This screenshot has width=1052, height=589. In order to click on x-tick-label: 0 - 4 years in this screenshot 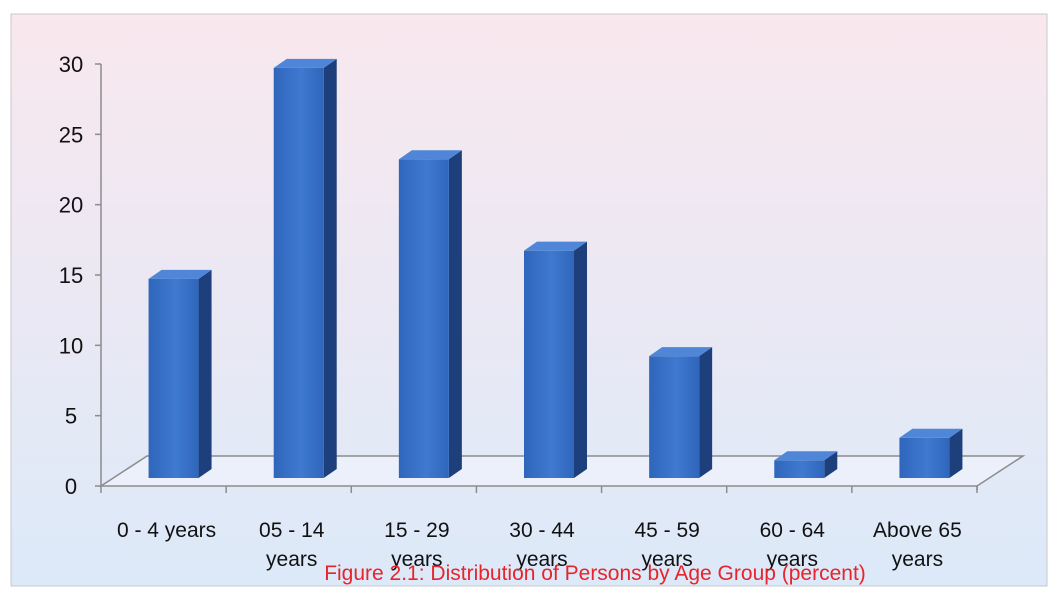, I will do `click(166, 530)`.